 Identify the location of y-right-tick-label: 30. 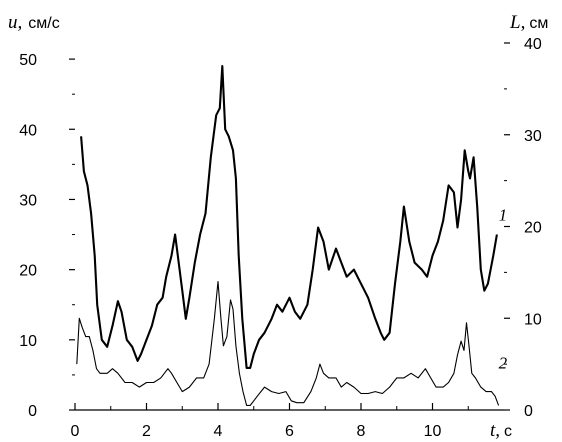
(533, 136).